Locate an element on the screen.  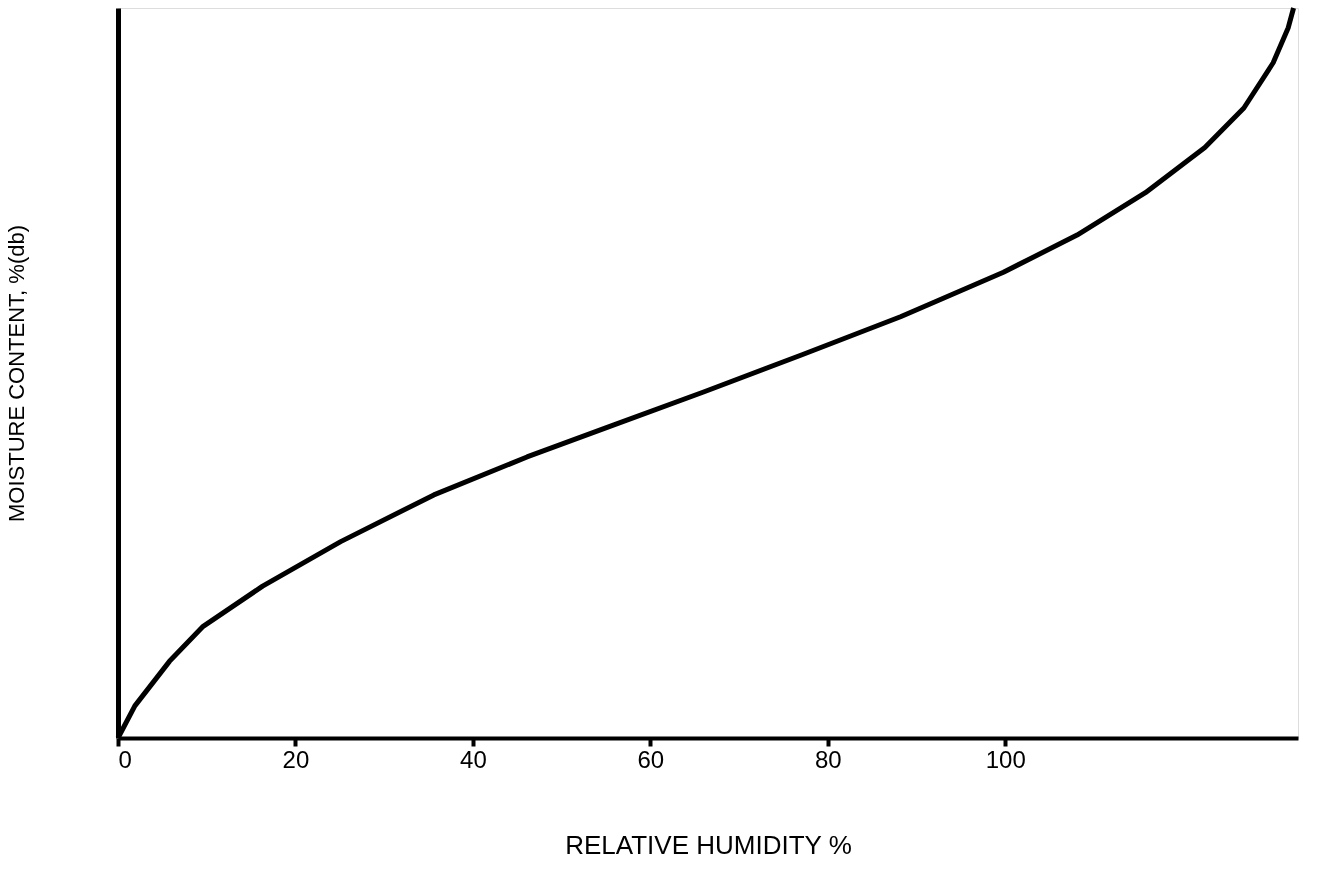
x-tick-label: 100 is located at coordinates (1005, 759).